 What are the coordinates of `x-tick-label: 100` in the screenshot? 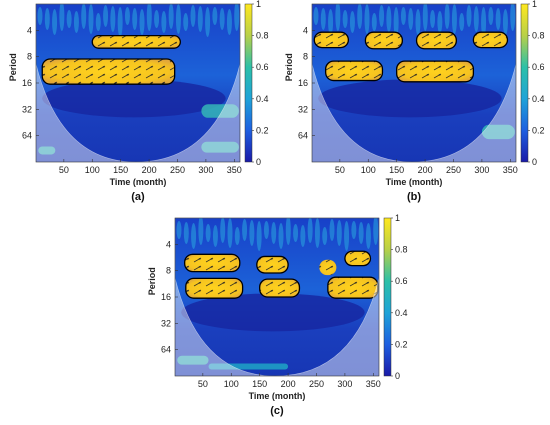 It's located at (231, 384).